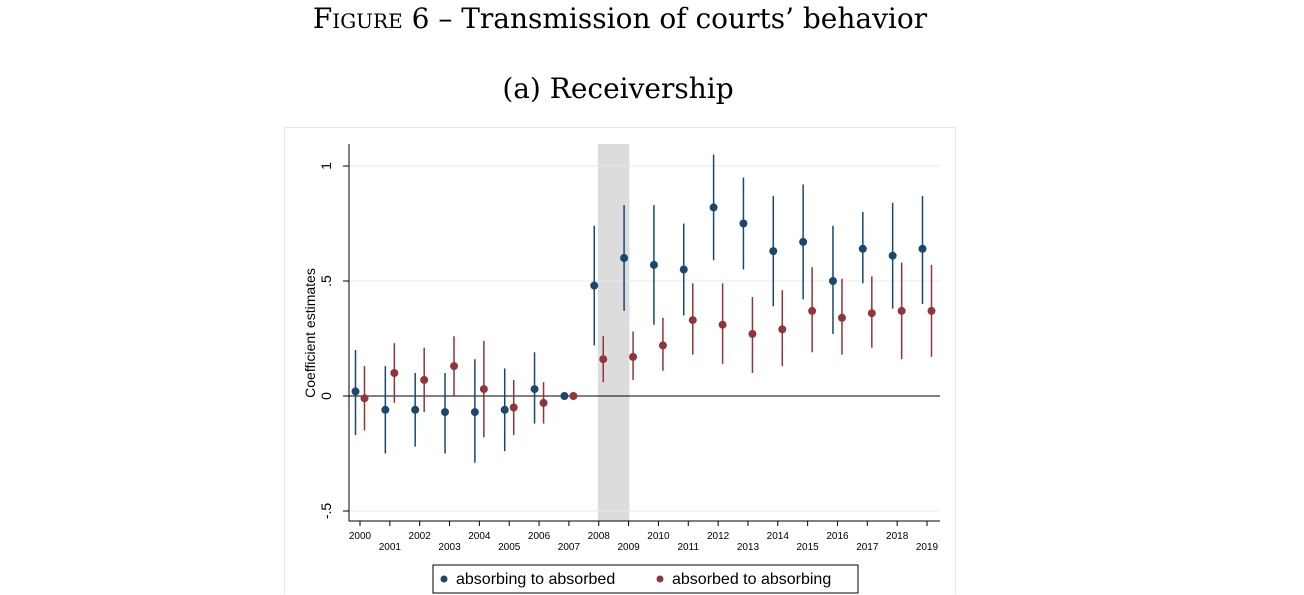  I want to click on x-tick-label: 2010, so click(658, 536).